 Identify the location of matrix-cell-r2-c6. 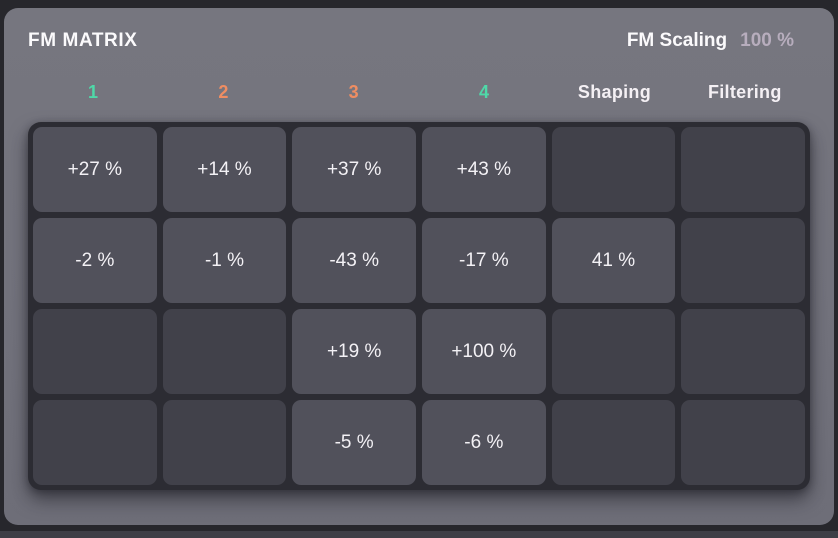
(743, 260).